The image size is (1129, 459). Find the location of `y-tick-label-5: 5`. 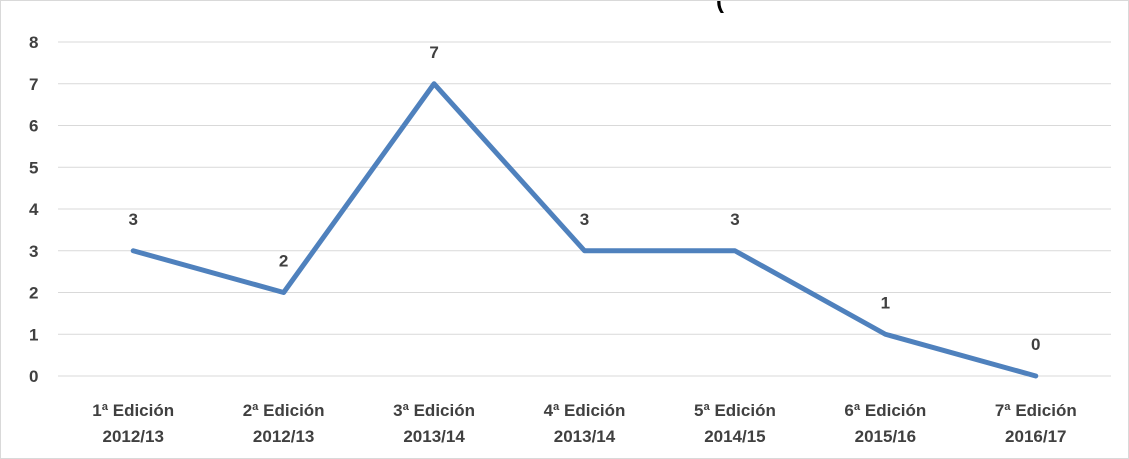

y-tick-label-5: 5 is located at coordinates (33, 167).